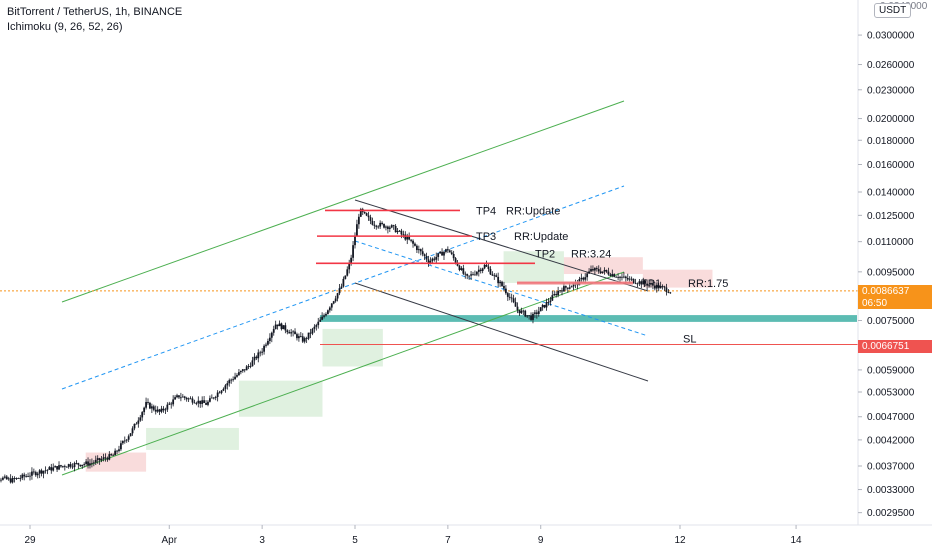  What do you see at coordinates (65, 27) in the screenshot?
I see `indicator-label: Ichimoku (9, 26, 52, 26)` at bounding box center [65, 27].